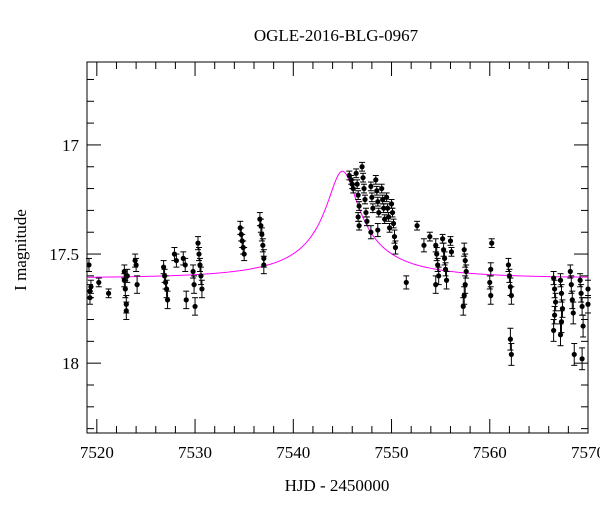  I want to click on x-tick-label: 7560, so click(490, 452).